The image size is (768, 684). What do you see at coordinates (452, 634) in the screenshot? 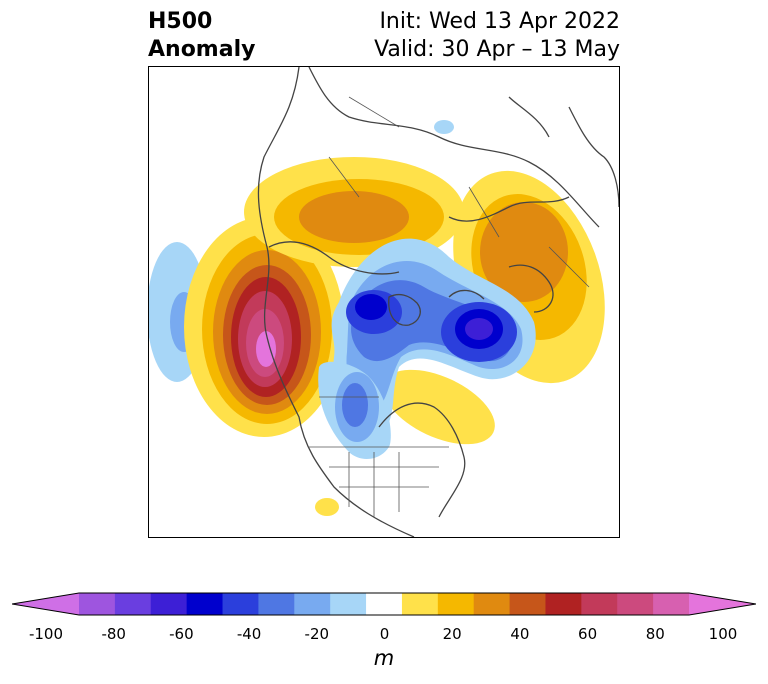
I see `colorbar-tick-label: 20` at bounding box center [452, 634].